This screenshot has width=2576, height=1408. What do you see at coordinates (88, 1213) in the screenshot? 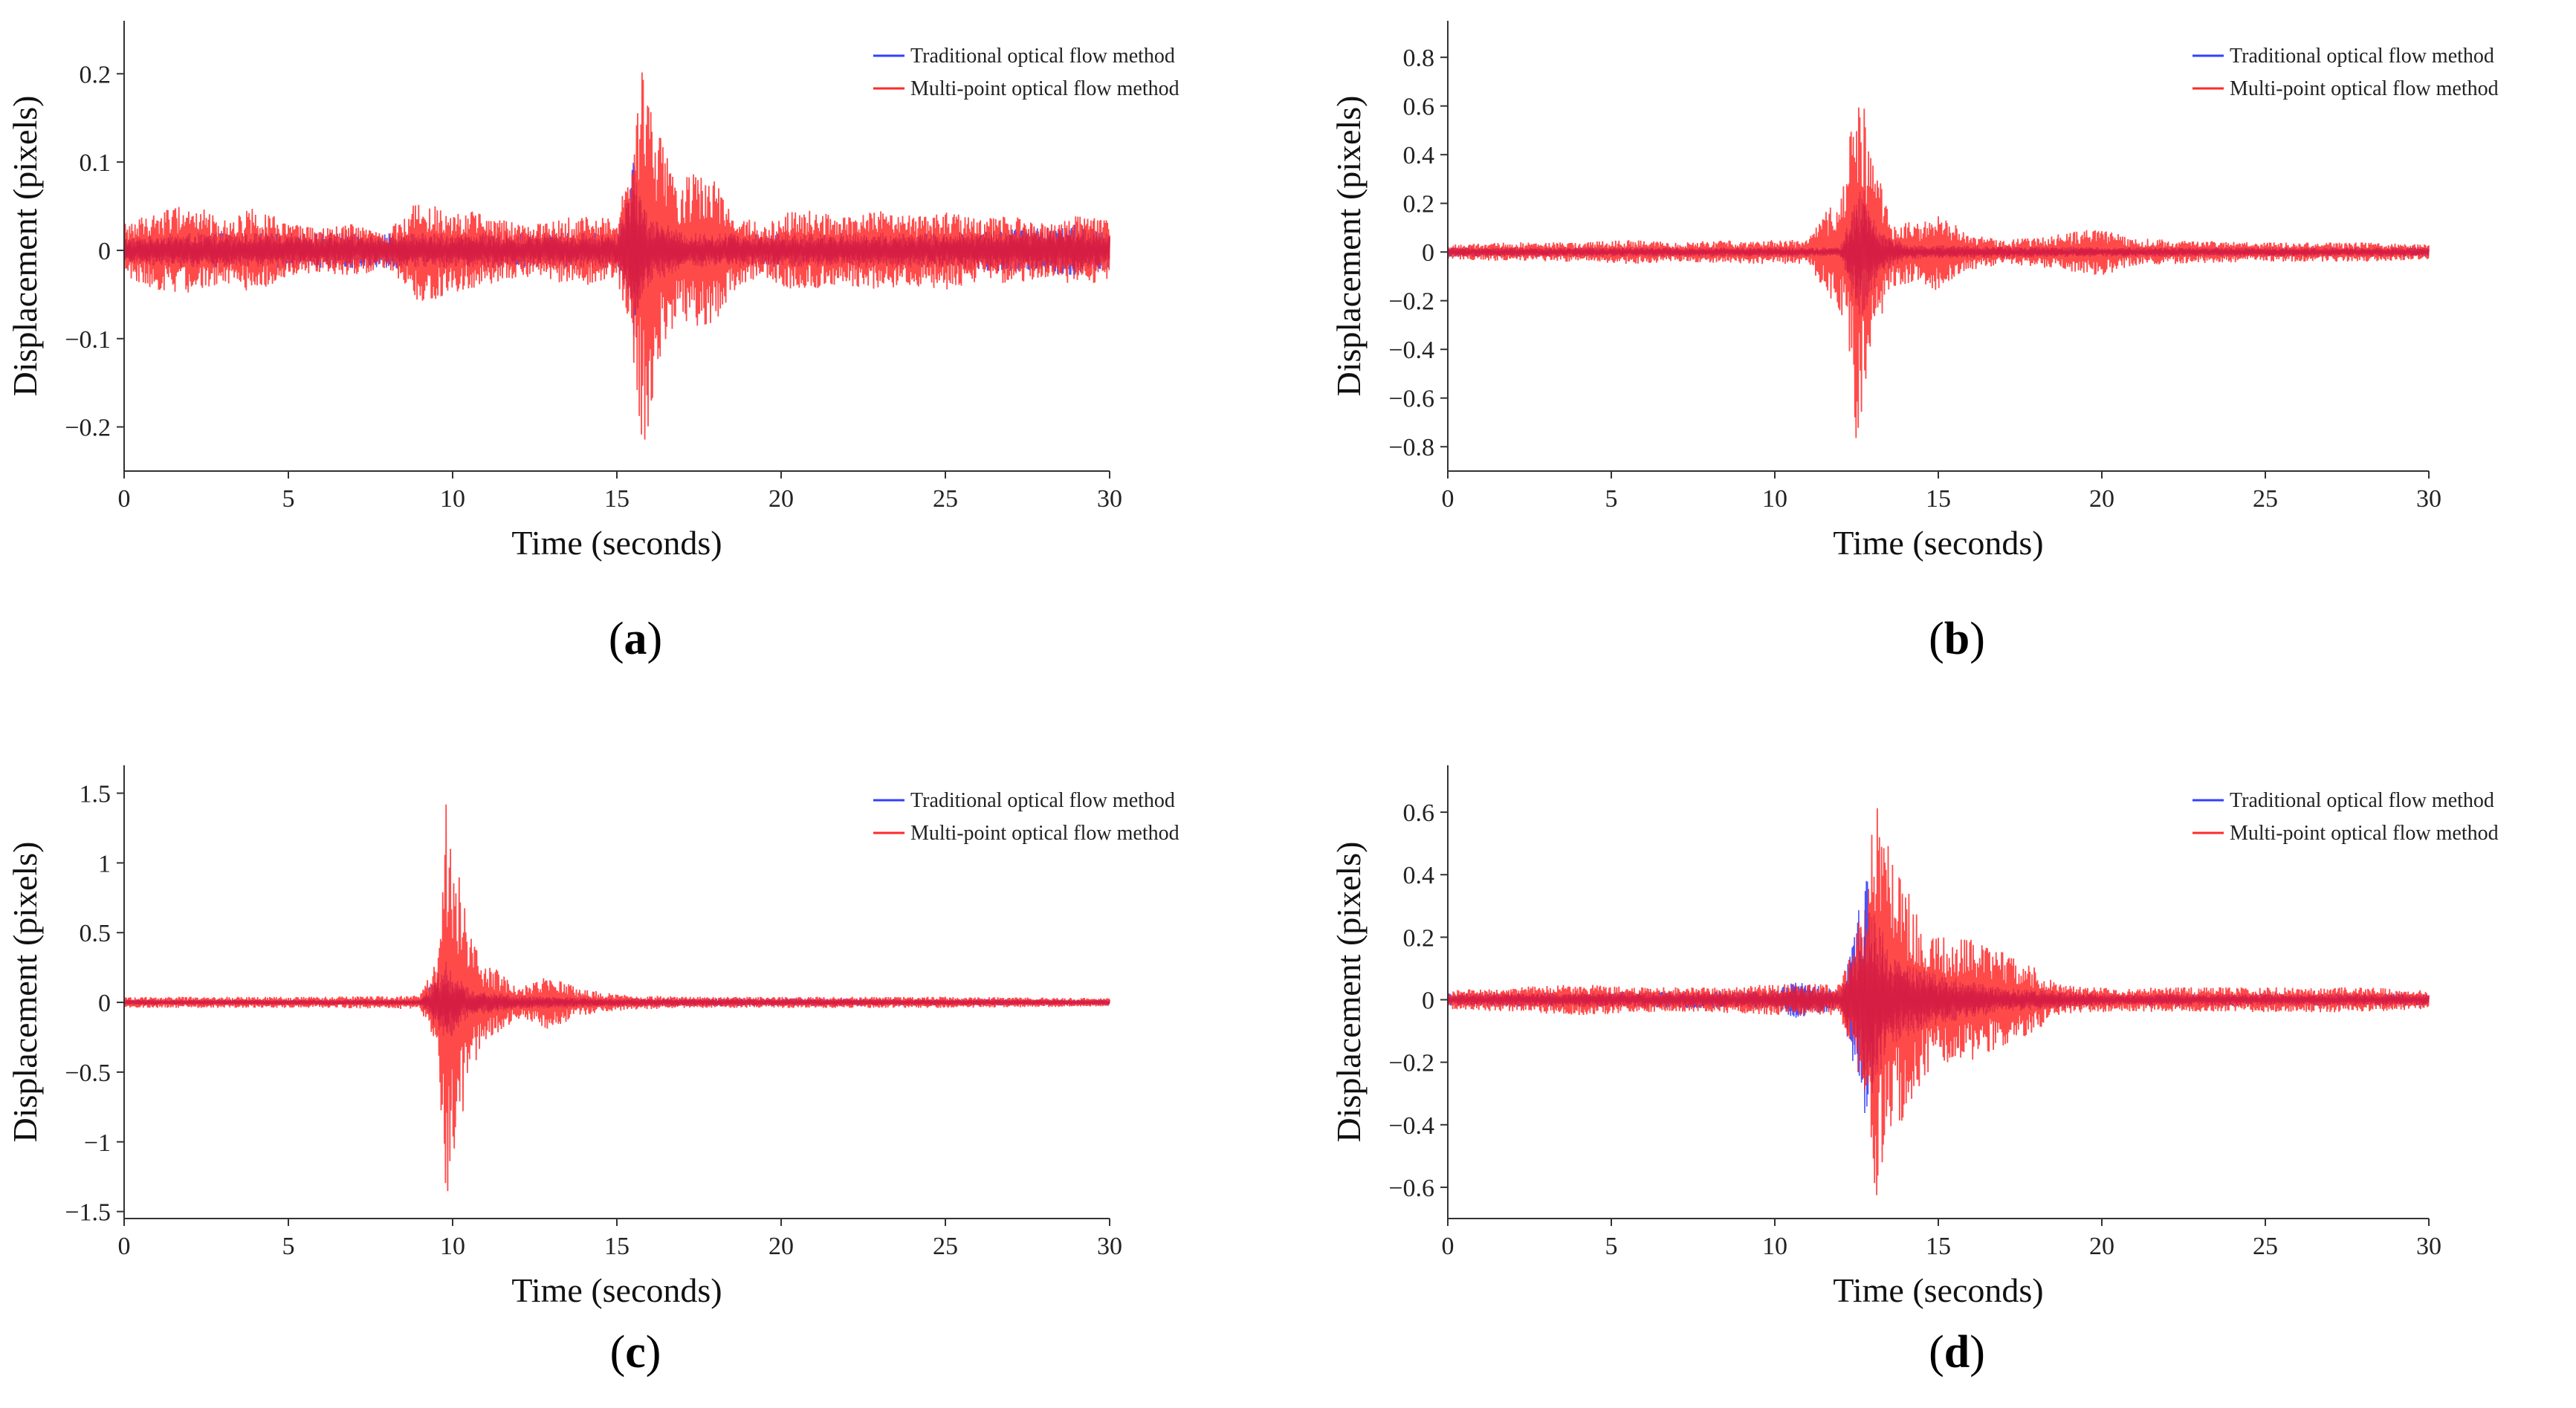
I see `y-tick-label: −1.5` at bounding box center [88, 1213].